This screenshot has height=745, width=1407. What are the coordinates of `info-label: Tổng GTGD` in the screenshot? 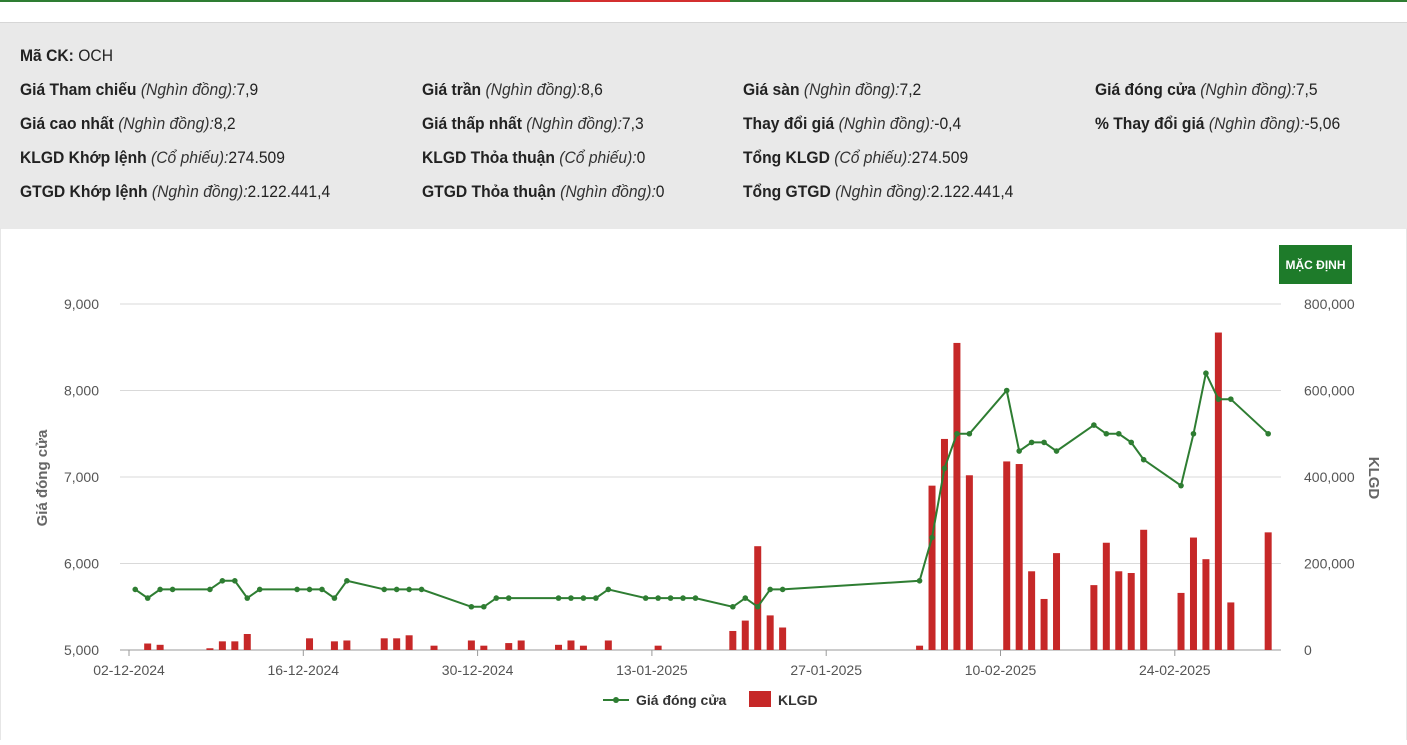 It's located at (787, 191).